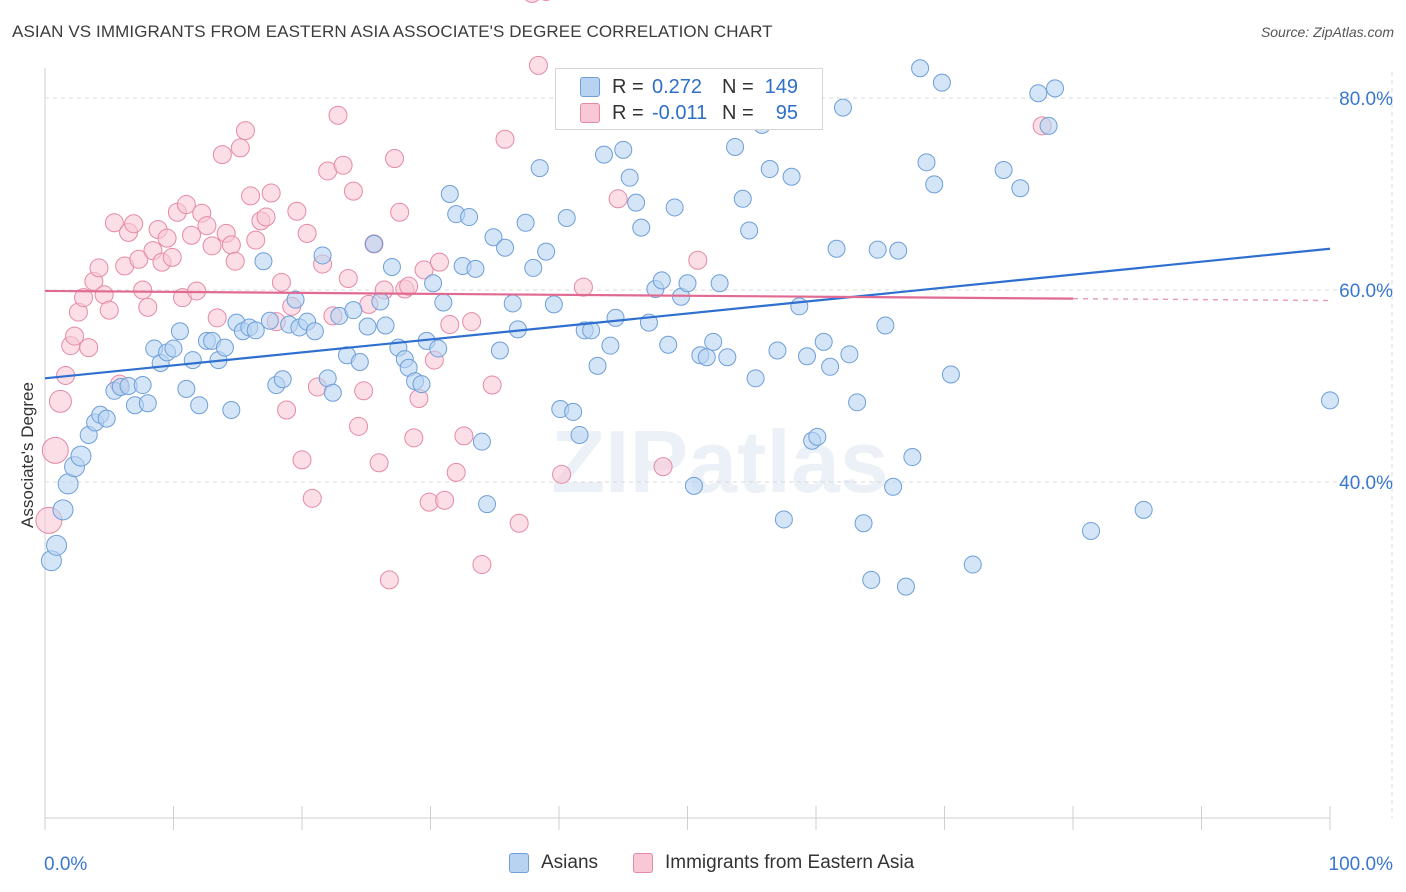 This screenshot has height=892, width=1406. What do you see at coordinates (790, 862) in the screenshot?
I see `legend-label-immigrants: Immigrants from Eastern Asia` at bounding box center [790, 862].